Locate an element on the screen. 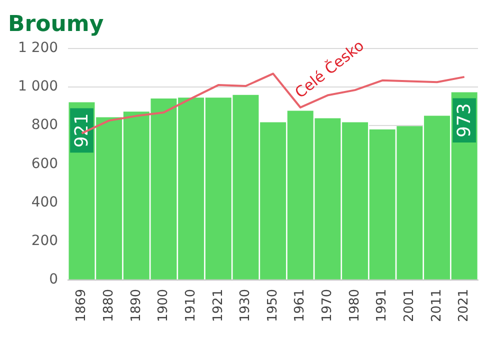 The height and width of the screenshot is (343, 492). x-tick-label: 1910 is located at coordinates (190, 305).